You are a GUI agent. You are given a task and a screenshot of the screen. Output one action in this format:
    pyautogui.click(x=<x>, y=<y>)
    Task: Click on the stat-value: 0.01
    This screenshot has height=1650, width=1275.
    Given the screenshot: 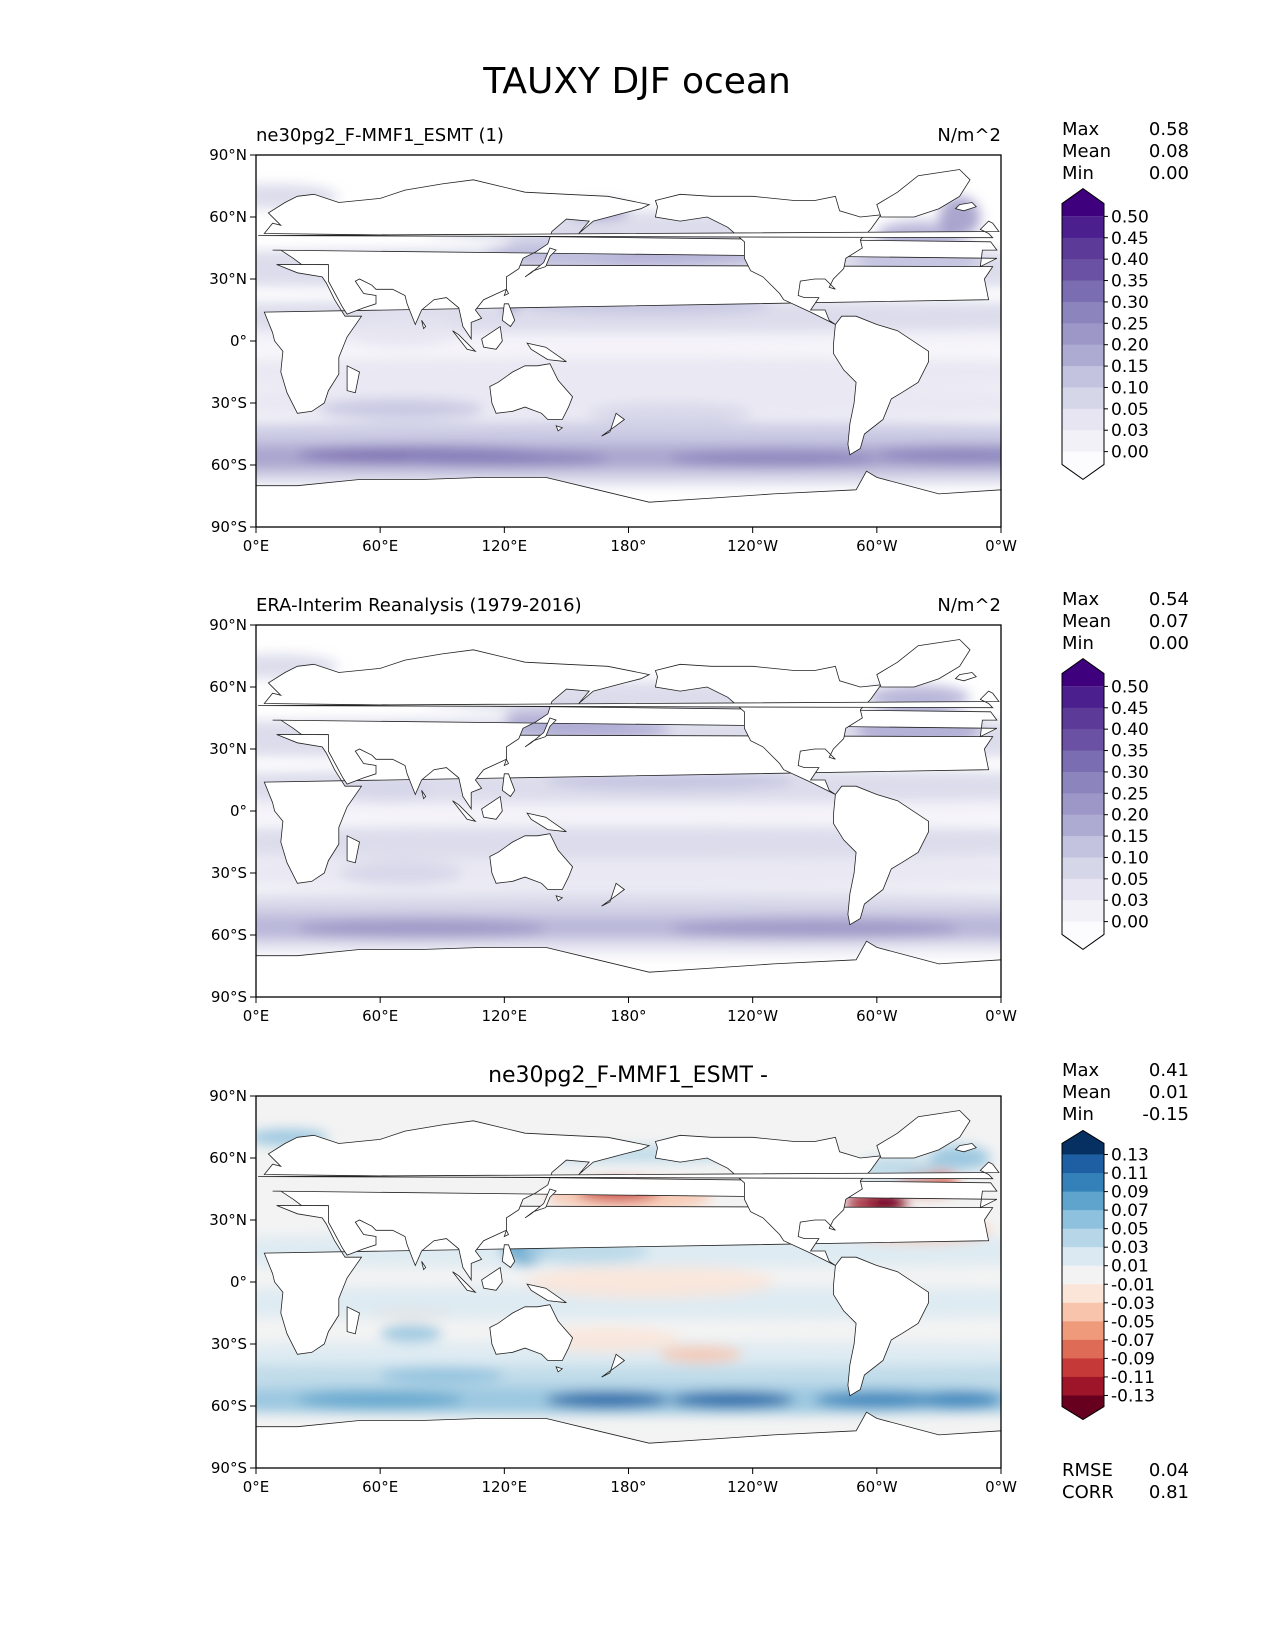 What is the action you would take?
    pyautogui.click(x=1169, y=1092)
    